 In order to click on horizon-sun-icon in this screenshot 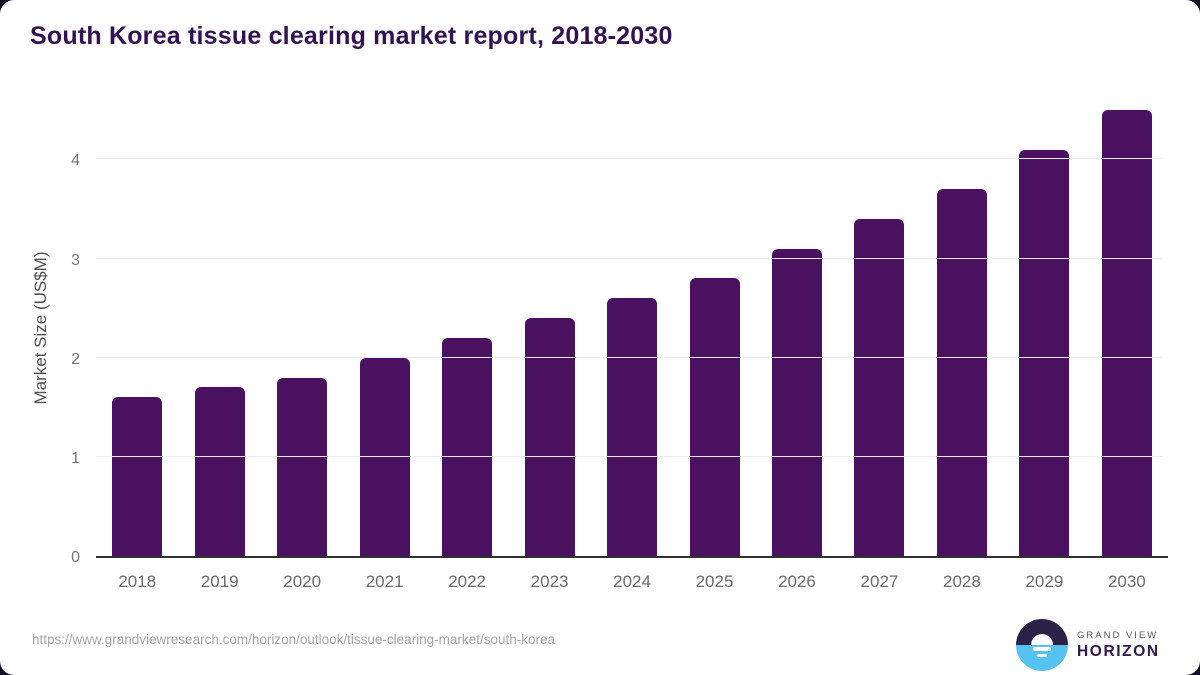, I will do `click(1042, 645)`.